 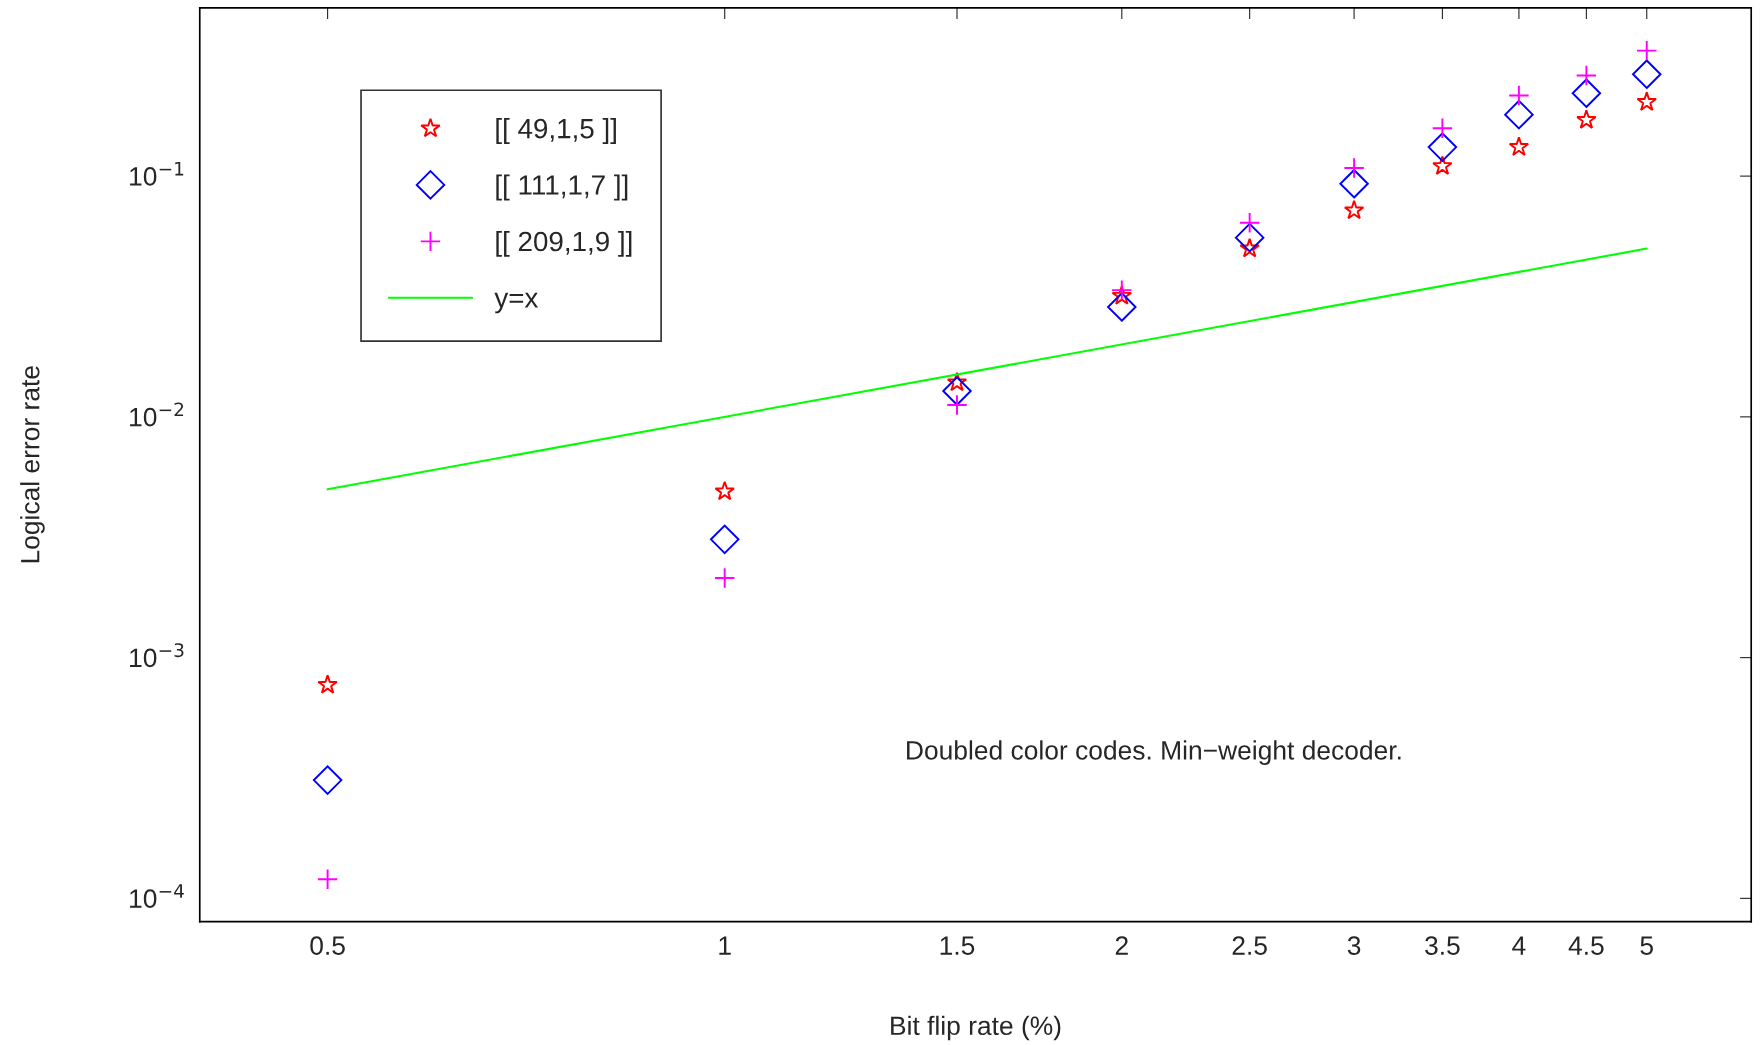 I want to click on x-tick-label: 3.5, so click(x=1442, y=945).